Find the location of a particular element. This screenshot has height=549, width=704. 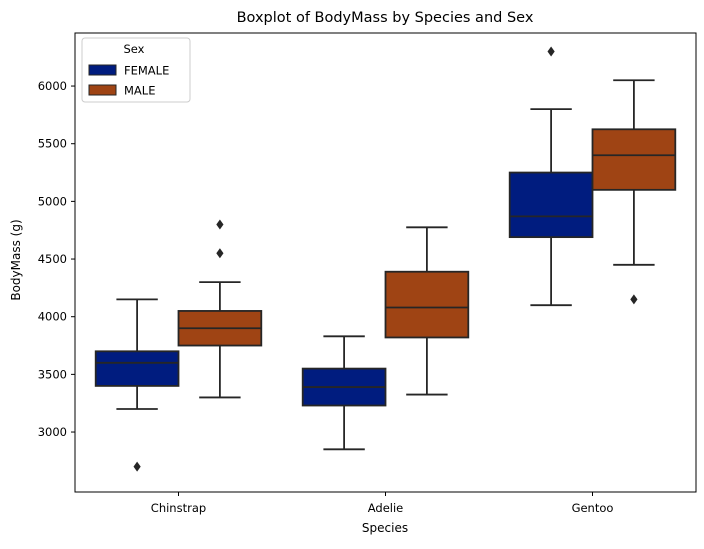

x-tick-label: Gentoo is located at coordinates (593, 508).